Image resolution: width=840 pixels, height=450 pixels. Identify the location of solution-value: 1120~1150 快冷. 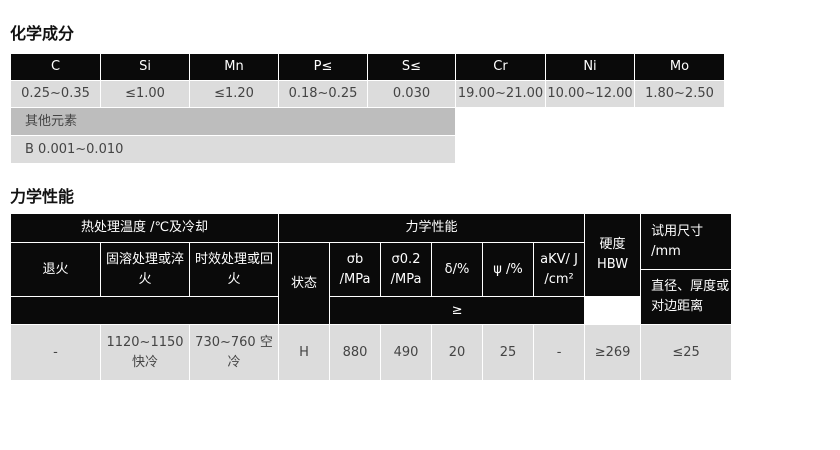
(145, 352).